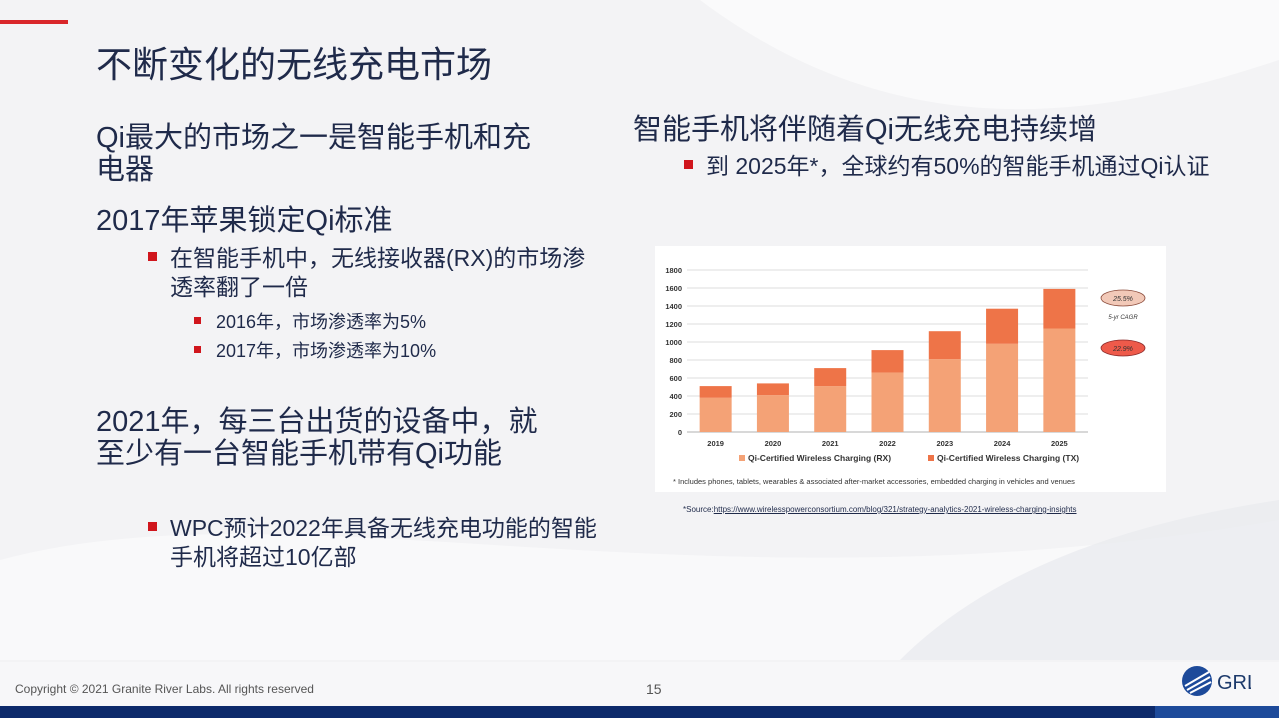  Describe the element at coordinates (772, 389) in the screenshot. I see `bar-tx-2020` at that location.